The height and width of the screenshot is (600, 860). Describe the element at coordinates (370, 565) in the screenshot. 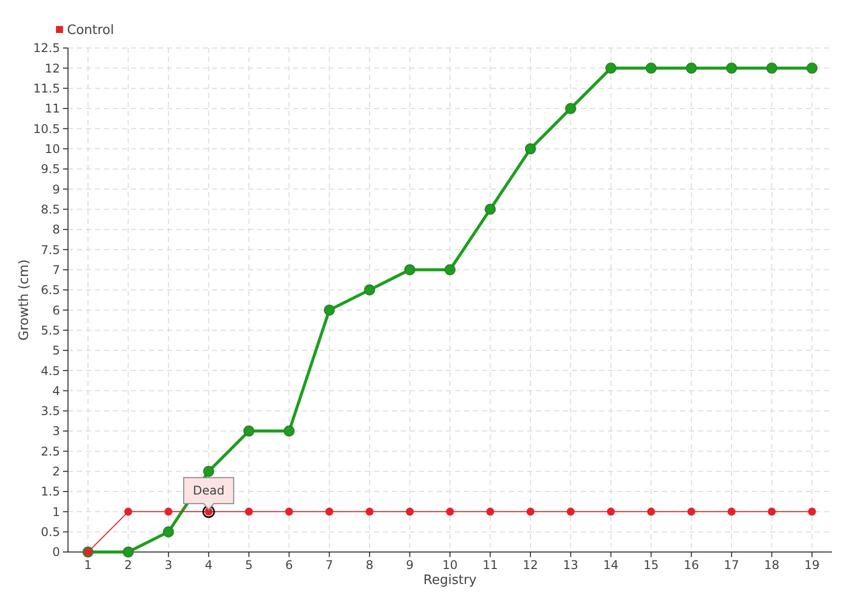

I see `x-tick-label: 8` at that location.